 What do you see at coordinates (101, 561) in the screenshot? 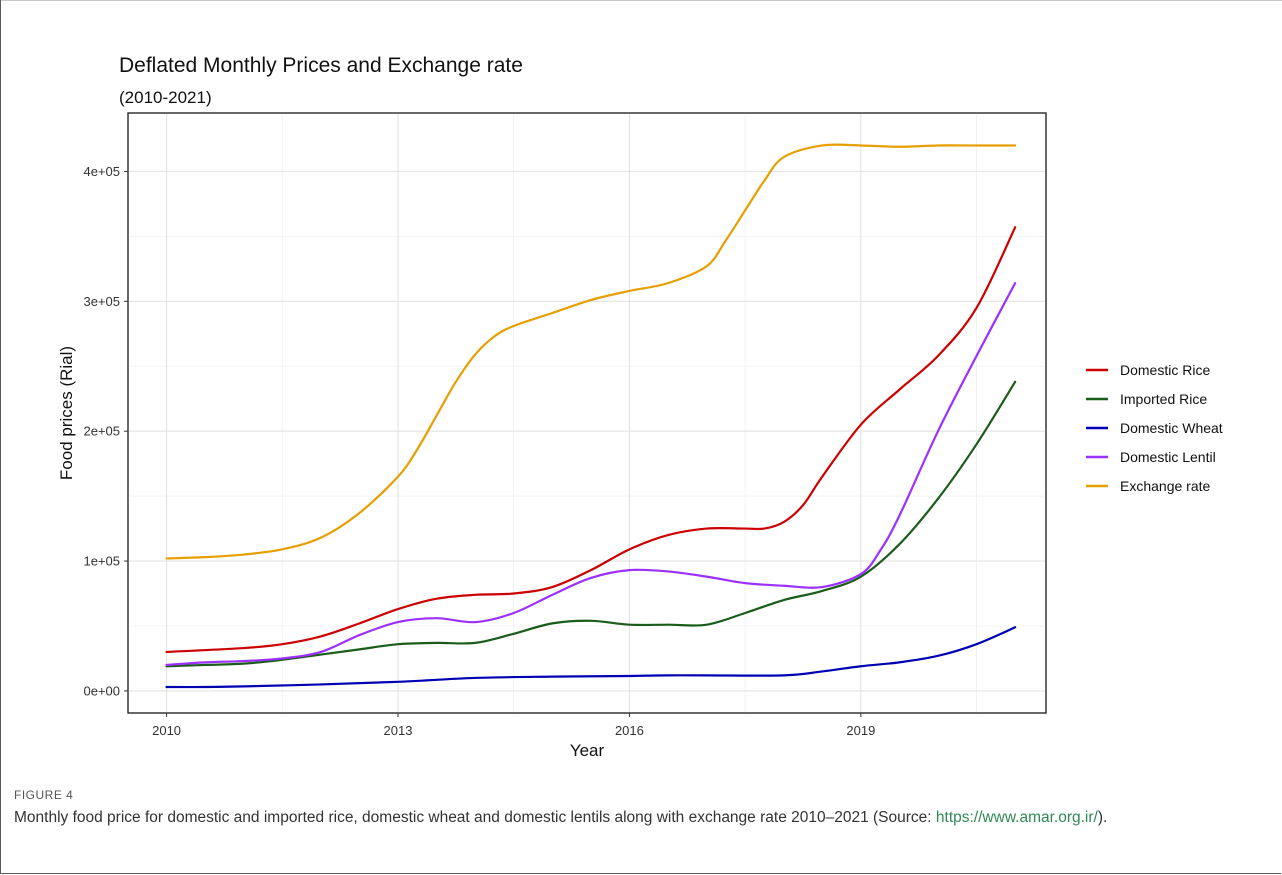
I see `y-tick-label: 1e+05` at bounding box center [101, 561].